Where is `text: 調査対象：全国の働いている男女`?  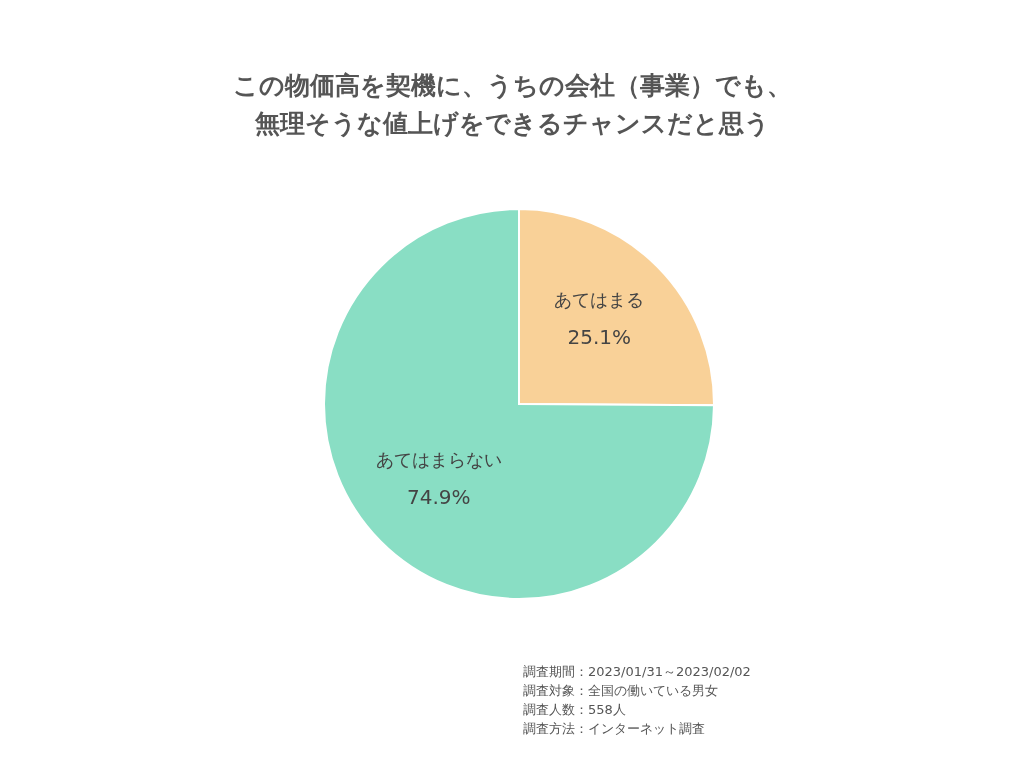 text: 調査対象：全国の働いている男女 is located at coordinates (620, 690).